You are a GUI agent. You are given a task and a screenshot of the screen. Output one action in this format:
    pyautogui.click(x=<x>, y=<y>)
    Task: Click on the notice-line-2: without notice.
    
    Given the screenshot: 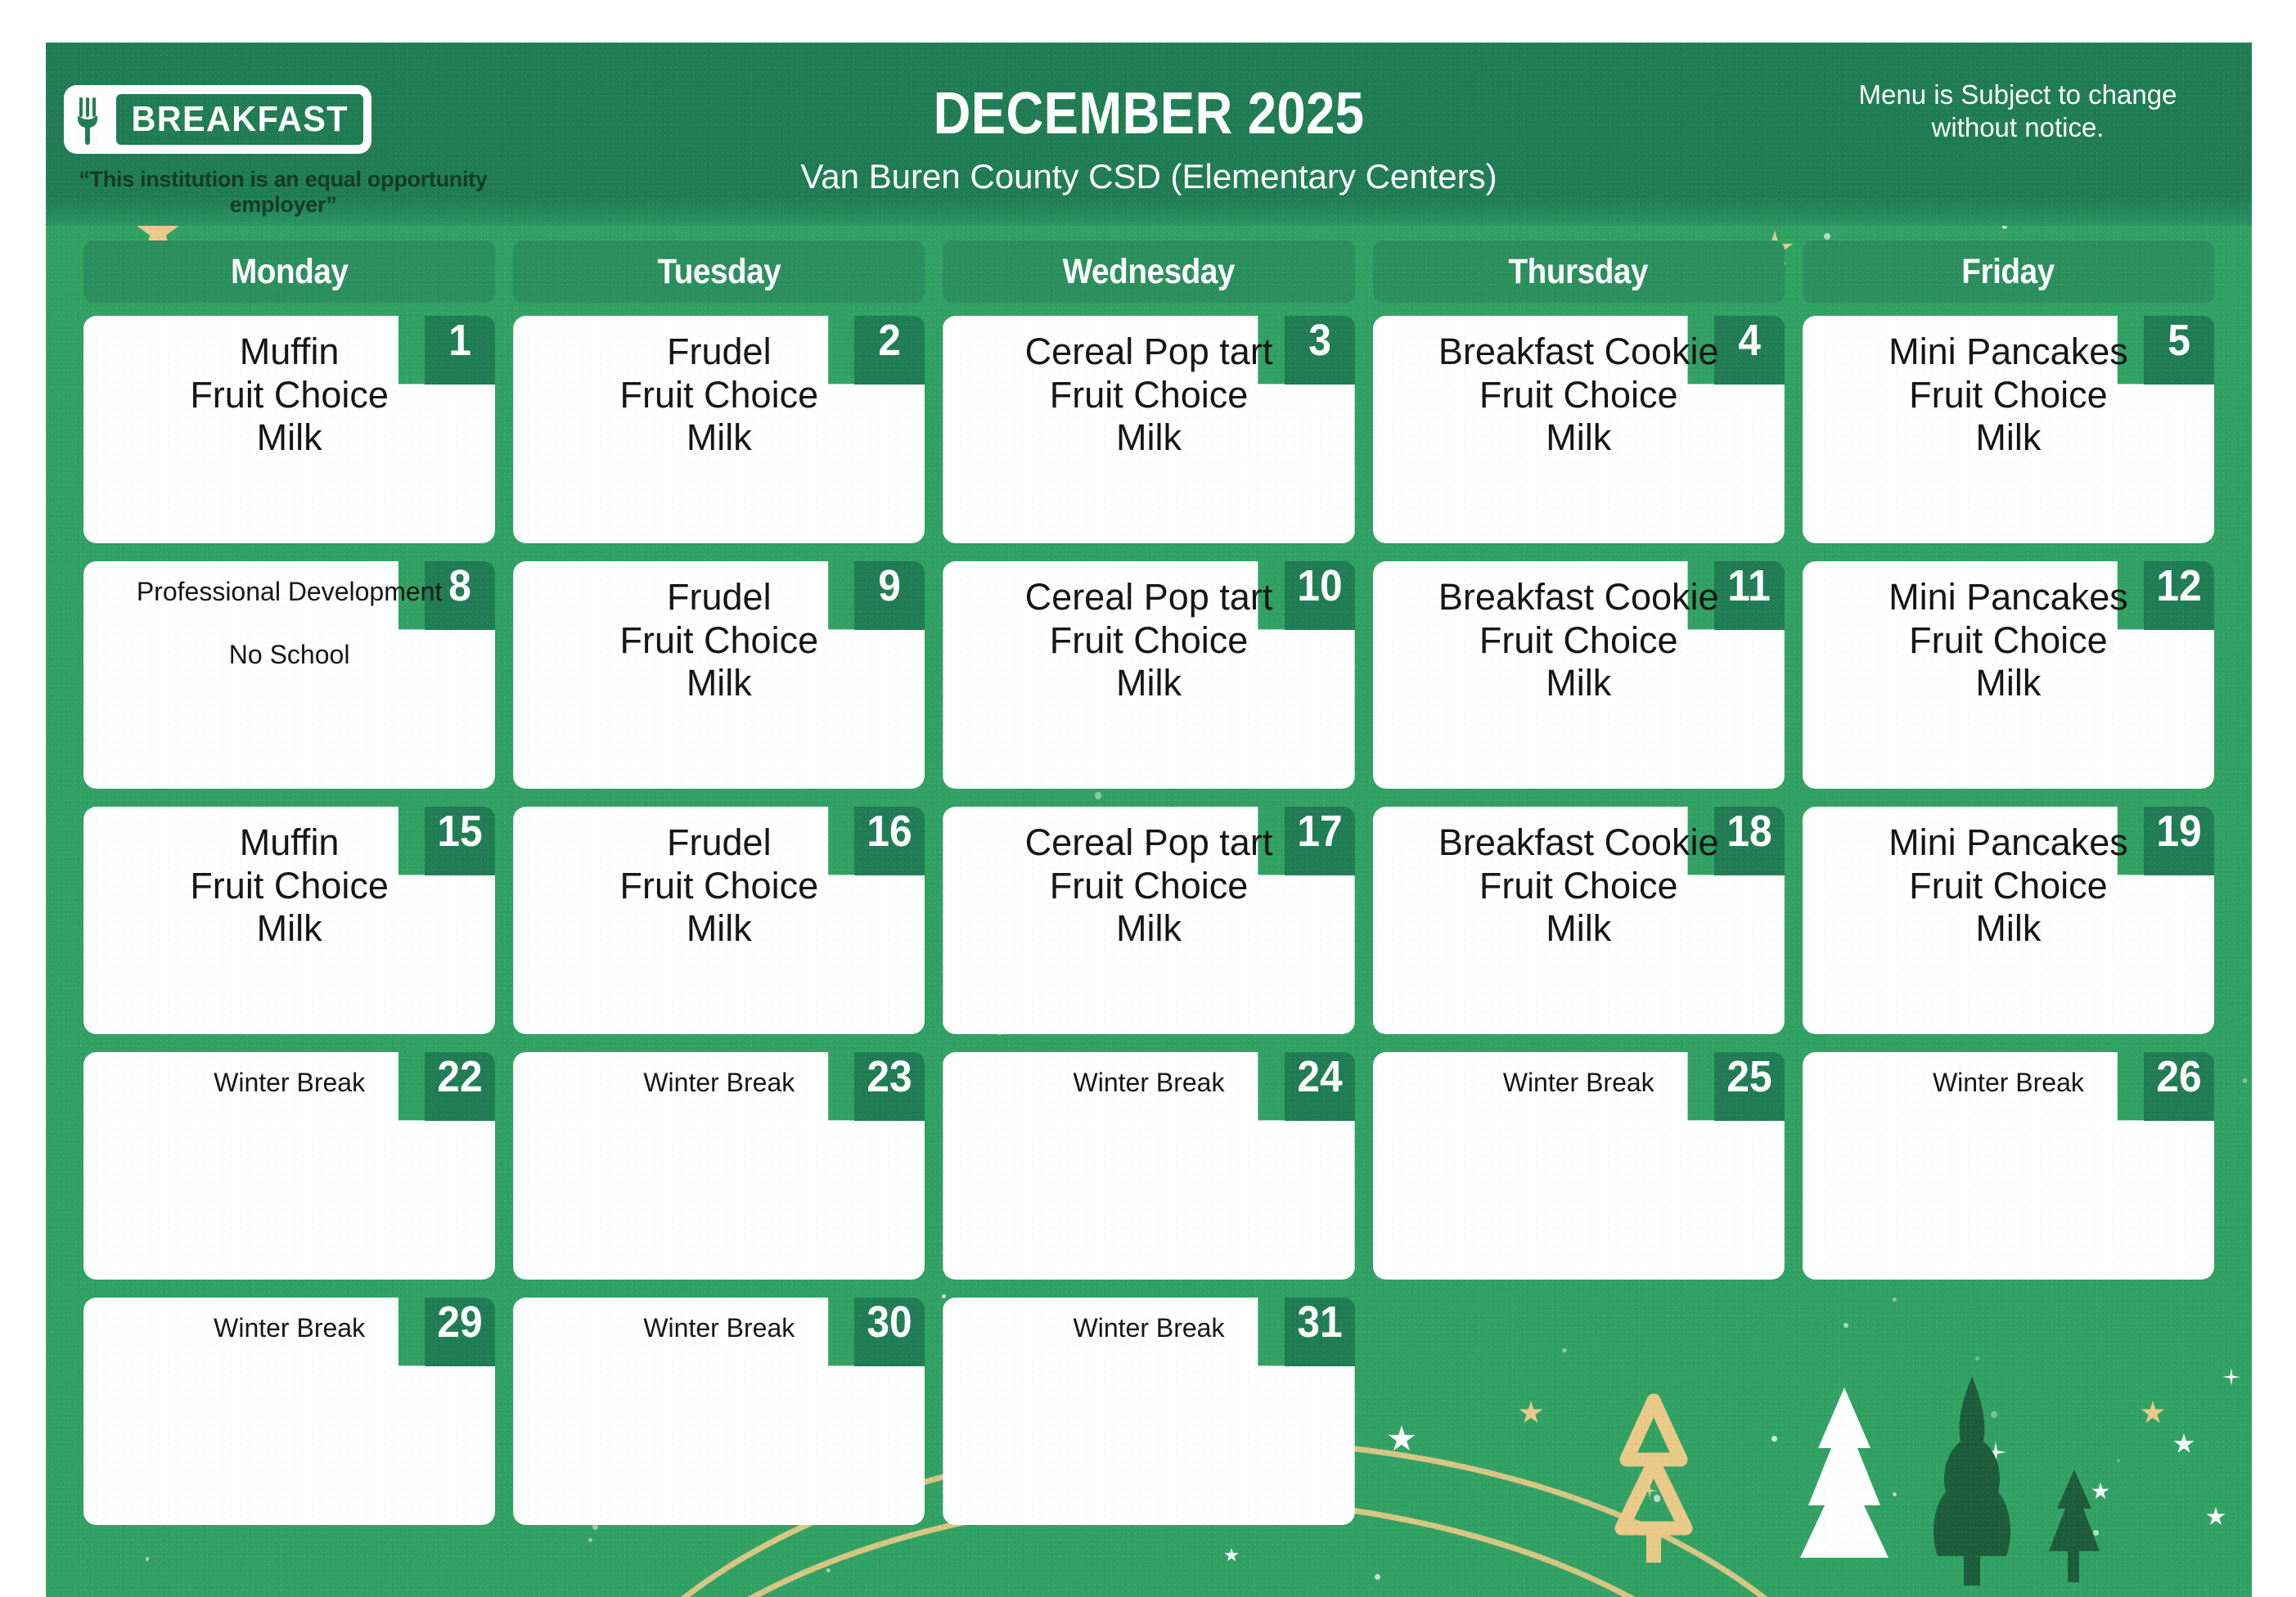 What is the action you would take?
    pyautogui.click(x=2018, y=127)
    